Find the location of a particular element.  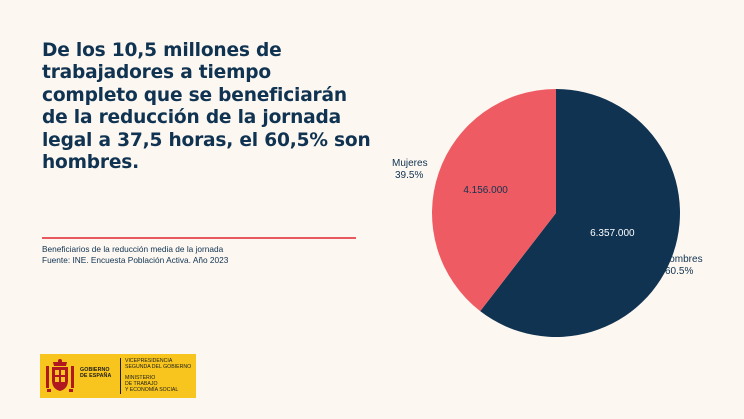

logo-vicepresidencia-text: VICEPRESIDENCIA SEGUNDA DEL GOBIERNO is located at coordinates (158, 364).